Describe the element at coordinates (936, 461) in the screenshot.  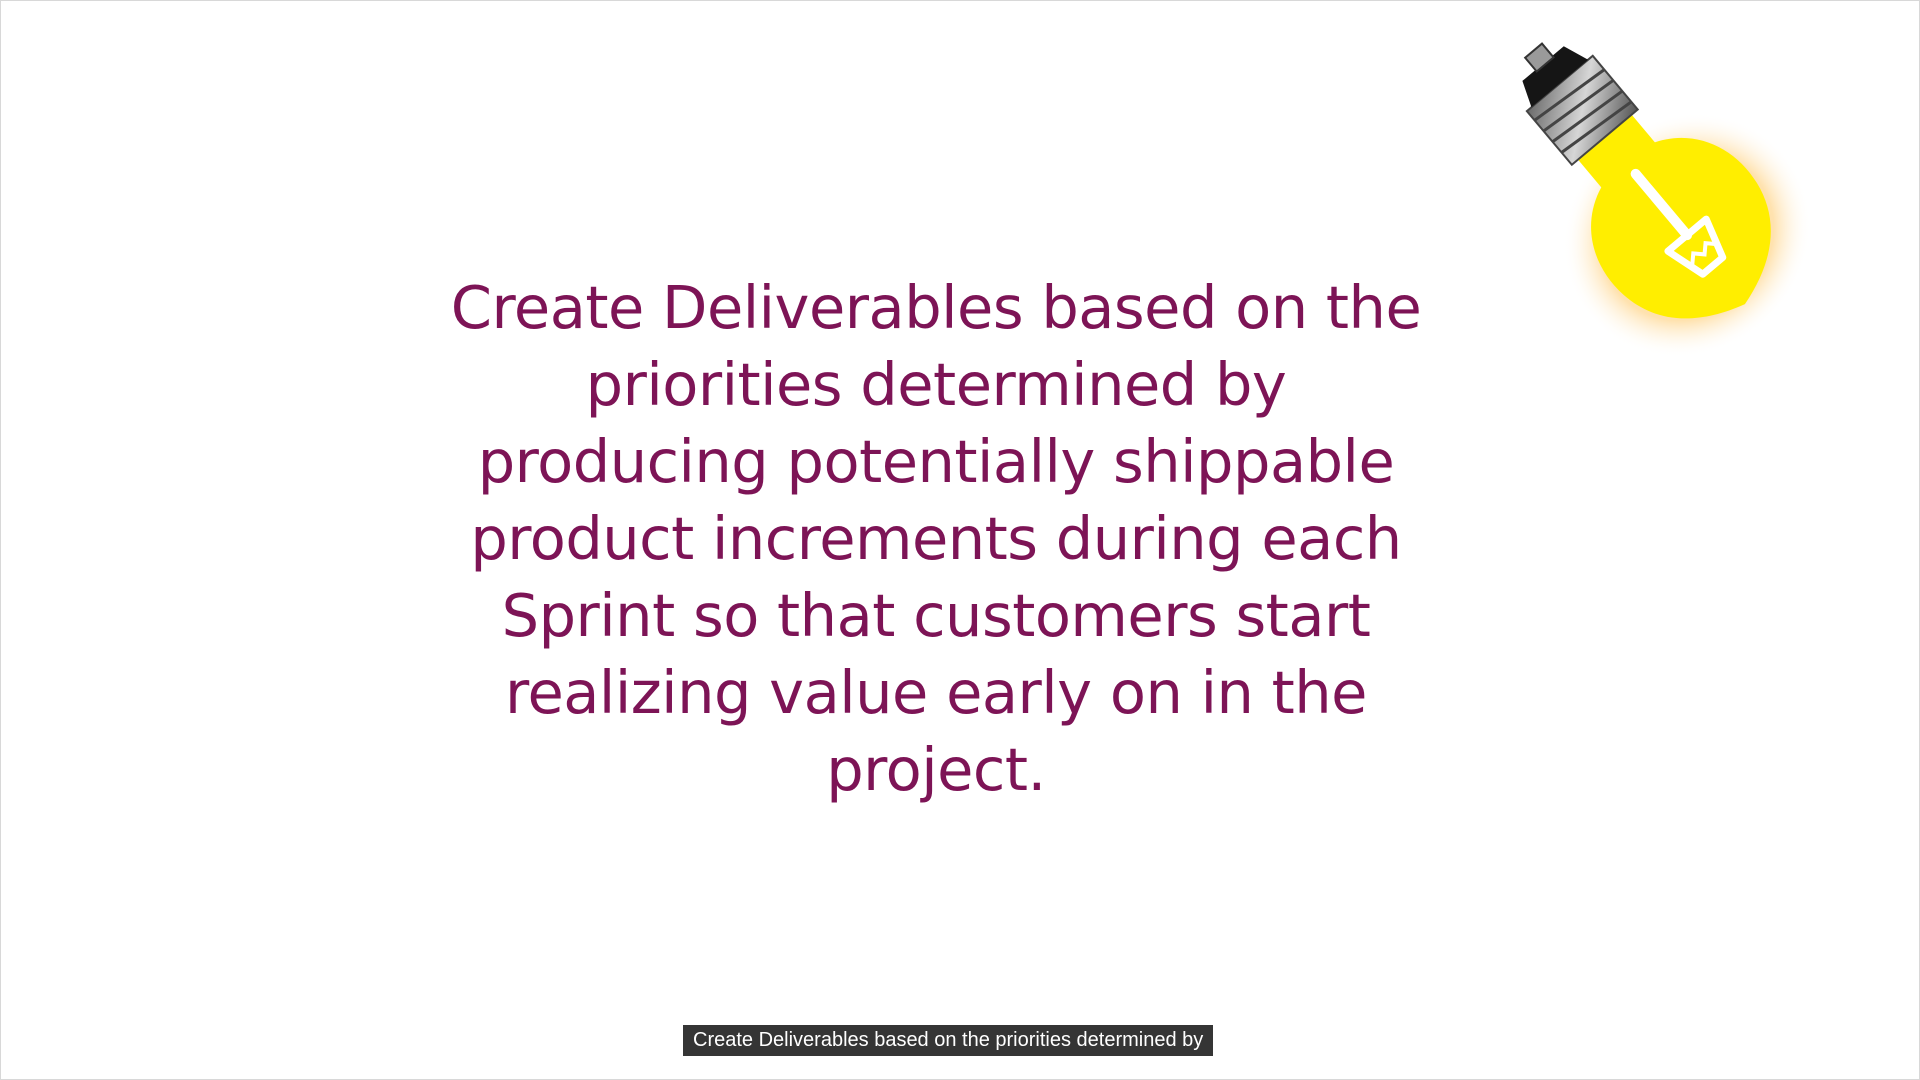
I see `slide-text-line: producing potentially shippable` at that location.